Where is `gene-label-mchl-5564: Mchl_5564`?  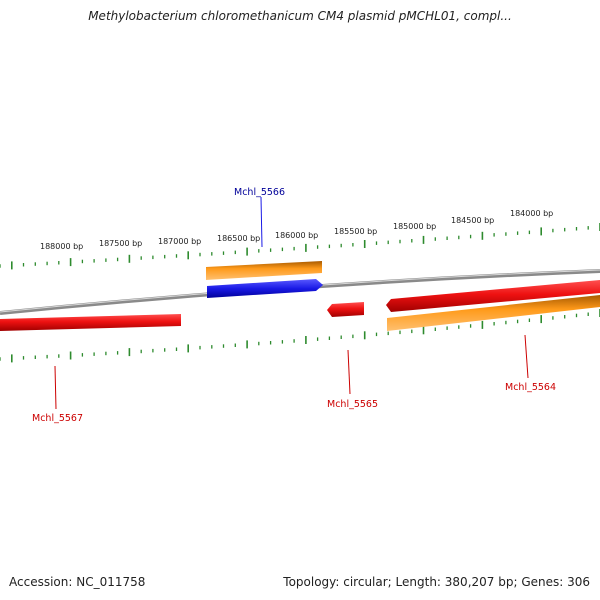 gene-label-mchl-5564: Mchl_5564 is located at coordinates (530, 387).